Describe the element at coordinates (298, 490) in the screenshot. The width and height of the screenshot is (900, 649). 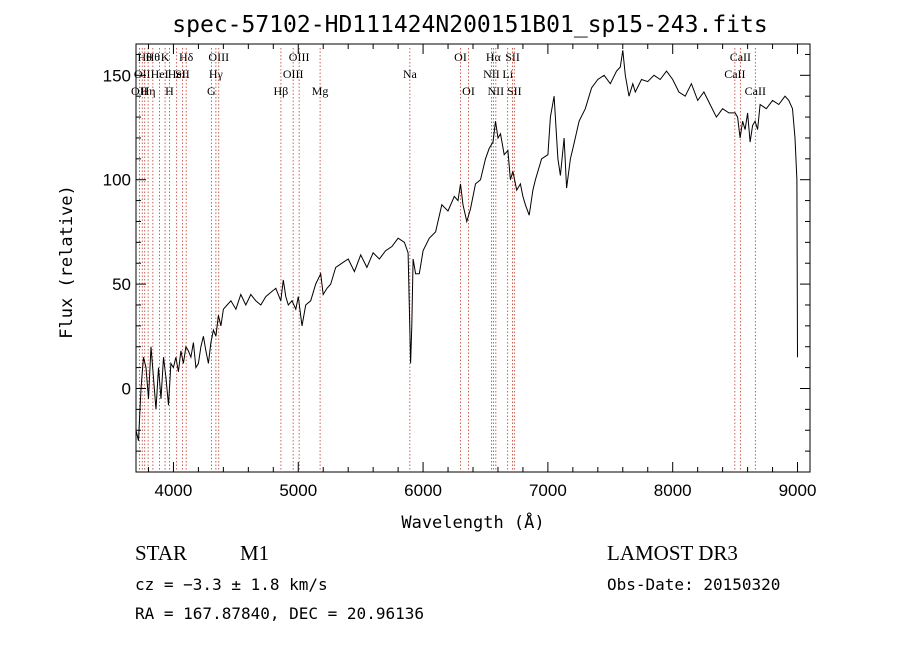
I see `x-tick-label: 5000` at that location.